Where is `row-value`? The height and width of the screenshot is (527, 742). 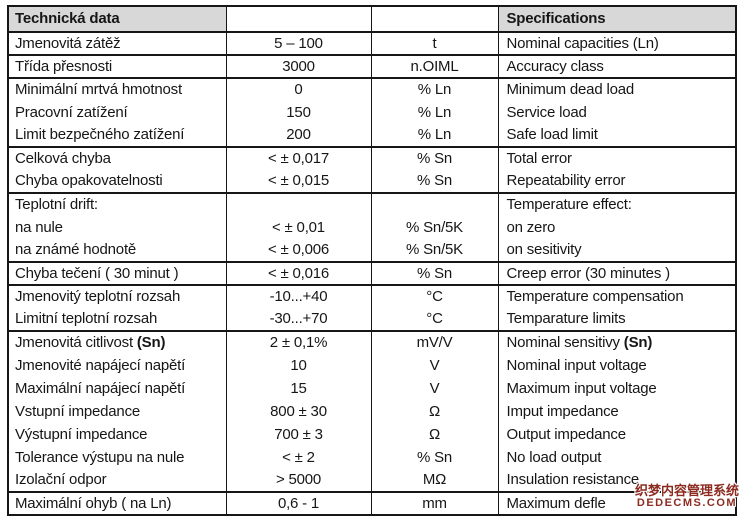 row-value is located at coordinates (298, 204).